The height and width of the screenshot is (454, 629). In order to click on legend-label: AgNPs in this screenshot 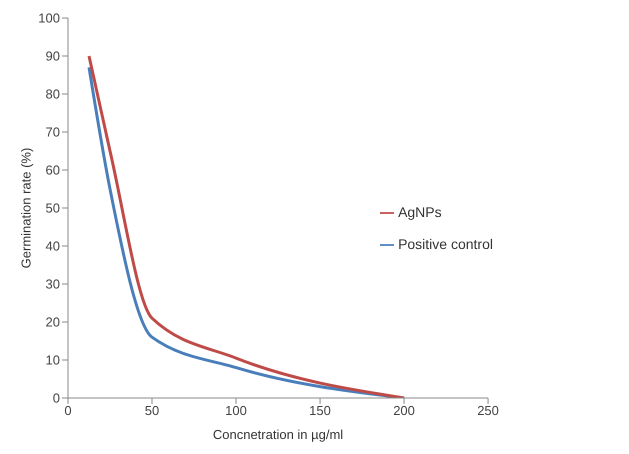, I will do `click(420, 212)`.